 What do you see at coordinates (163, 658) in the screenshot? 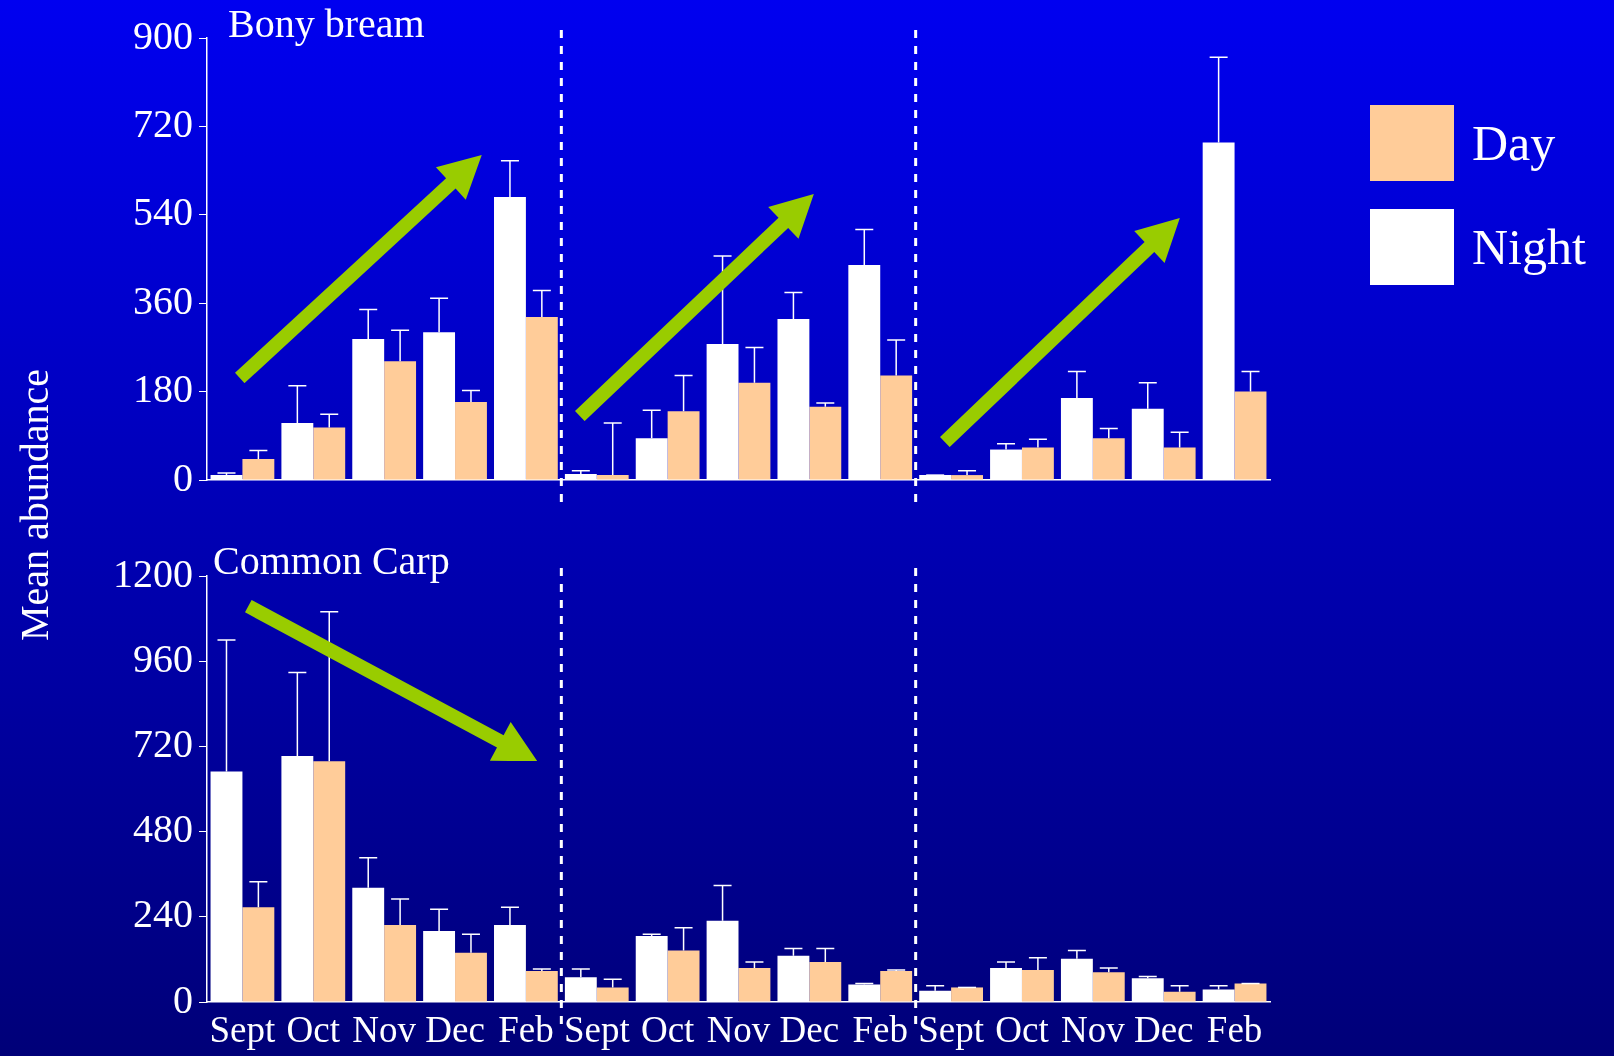
I see `y-tick-label: 960` at bounding box center [163, 658].